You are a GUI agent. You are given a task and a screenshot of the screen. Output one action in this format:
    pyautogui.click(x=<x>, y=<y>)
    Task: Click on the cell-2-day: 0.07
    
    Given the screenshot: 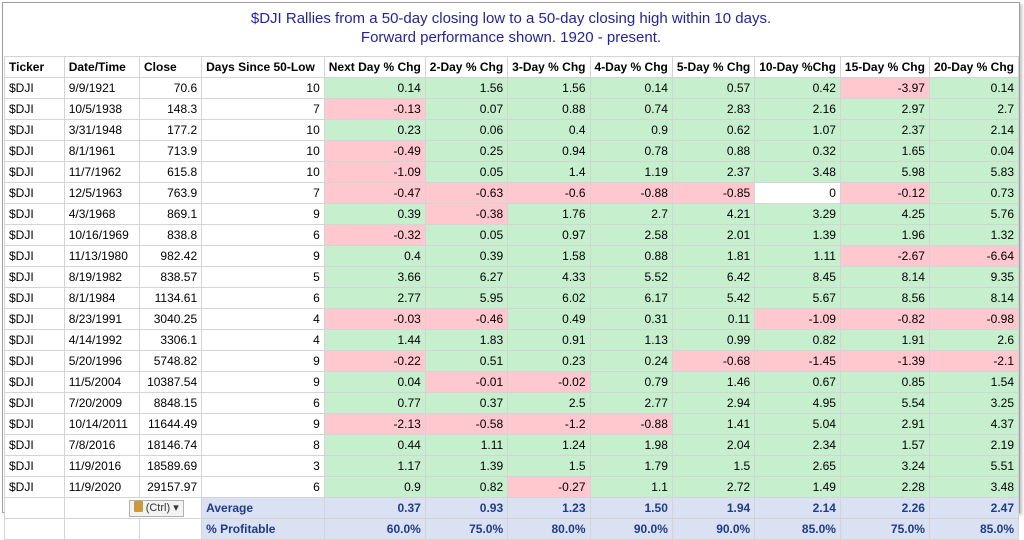 What is the action you would take?
    pyautogui.click(x=466, y=109)
    